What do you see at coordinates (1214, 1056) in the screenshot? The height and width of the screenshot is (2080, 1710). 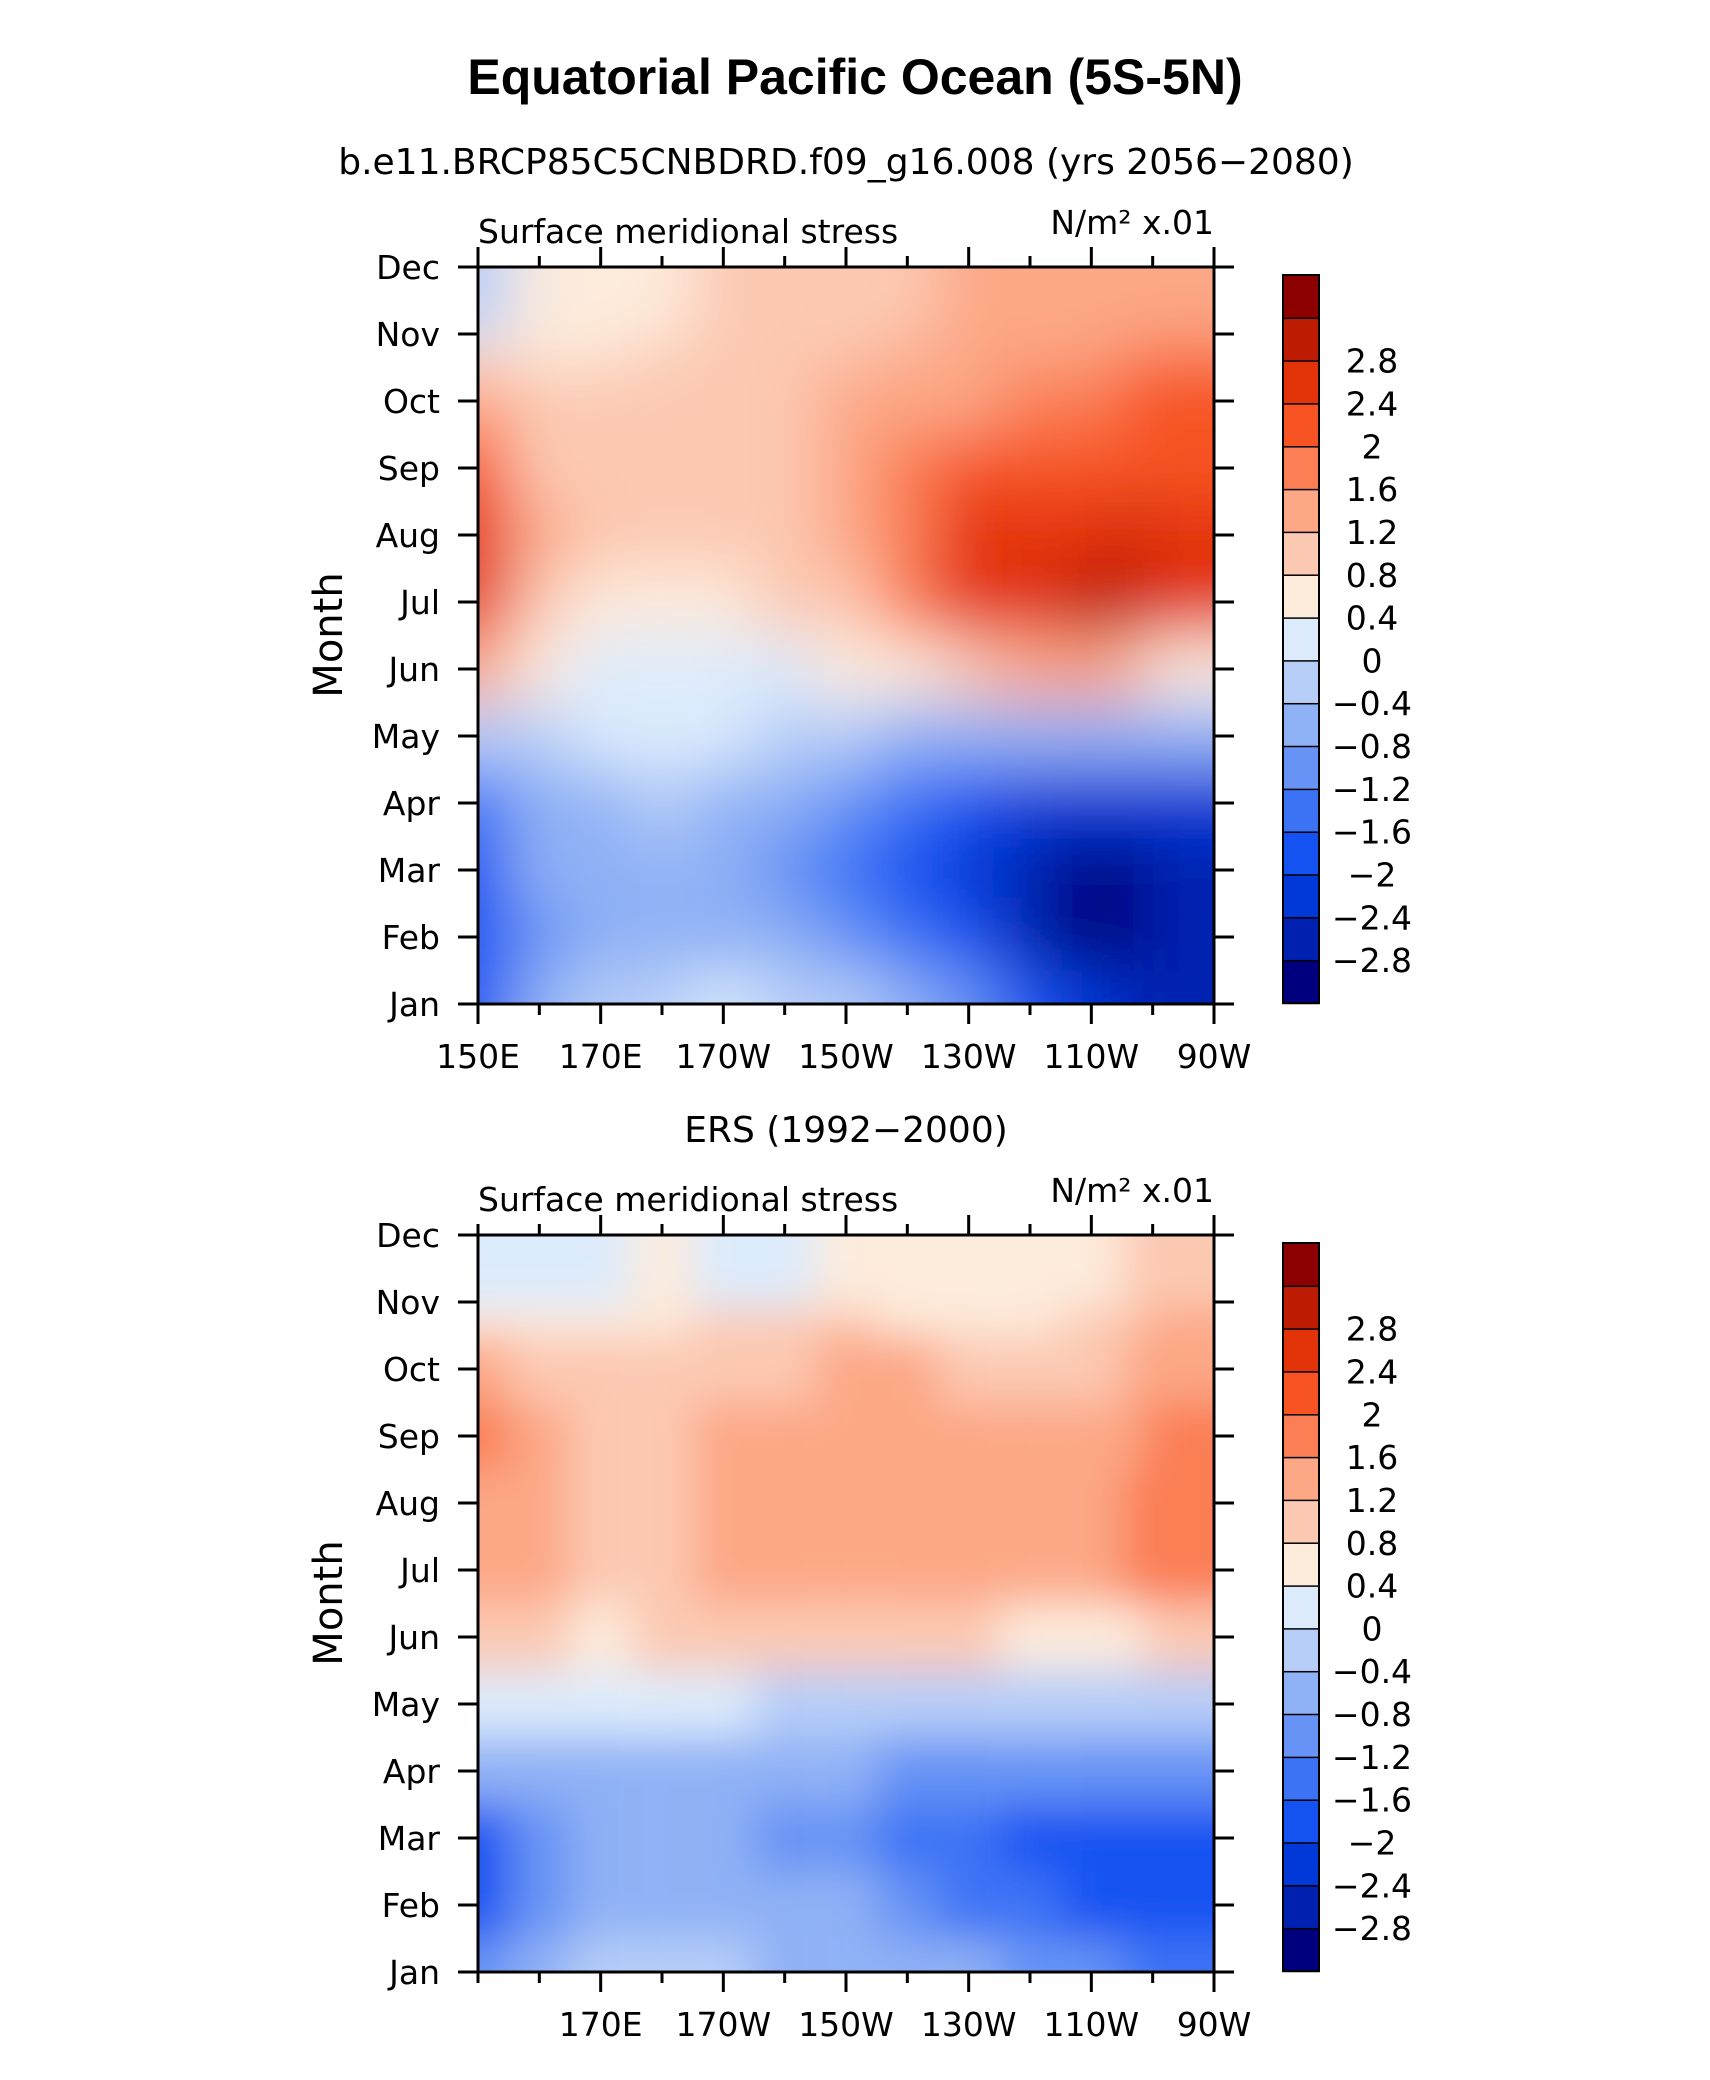 I see `panel-1-x-tick-label: 90W` at bounding box center [1214, 1056].